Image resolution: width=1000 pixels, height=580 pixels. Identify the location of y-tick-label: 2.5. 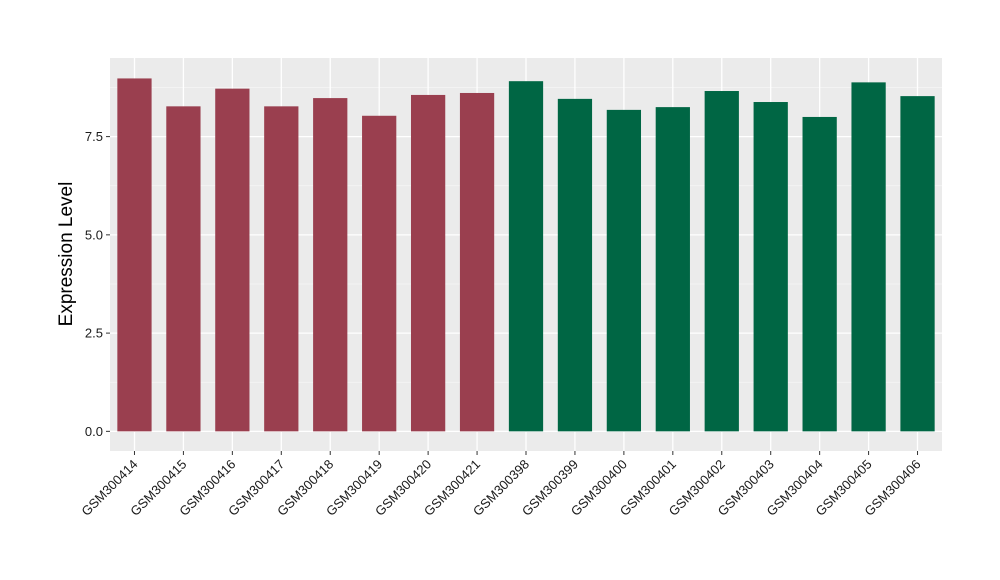
(94, 333).